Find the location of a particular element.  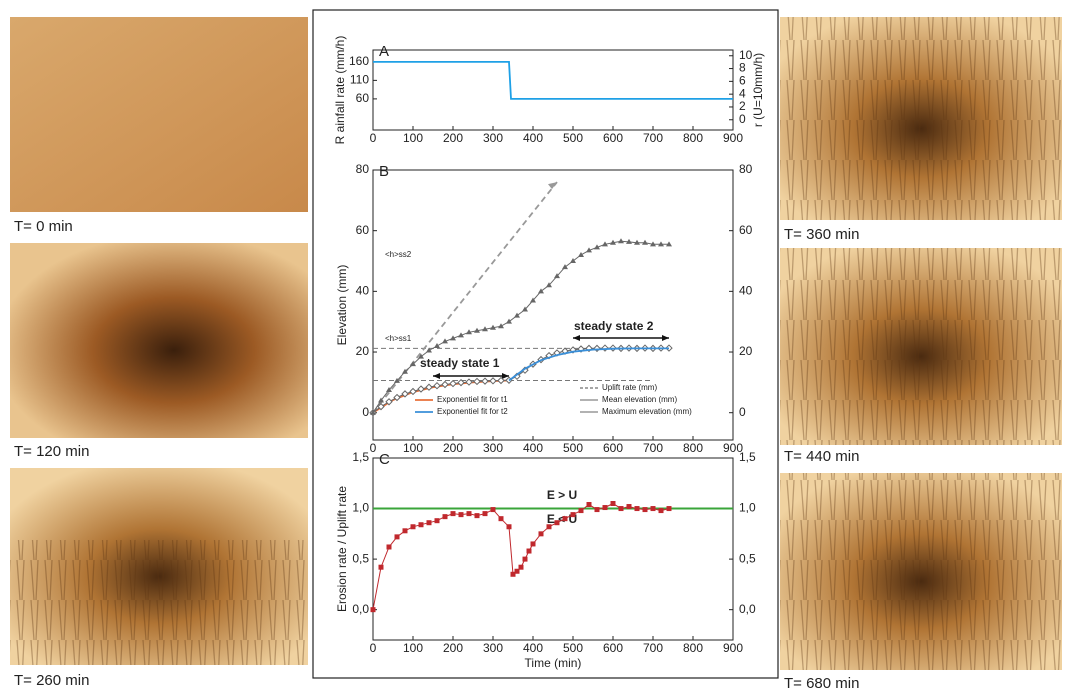

plot-frame is located at coordinates (553, 90).